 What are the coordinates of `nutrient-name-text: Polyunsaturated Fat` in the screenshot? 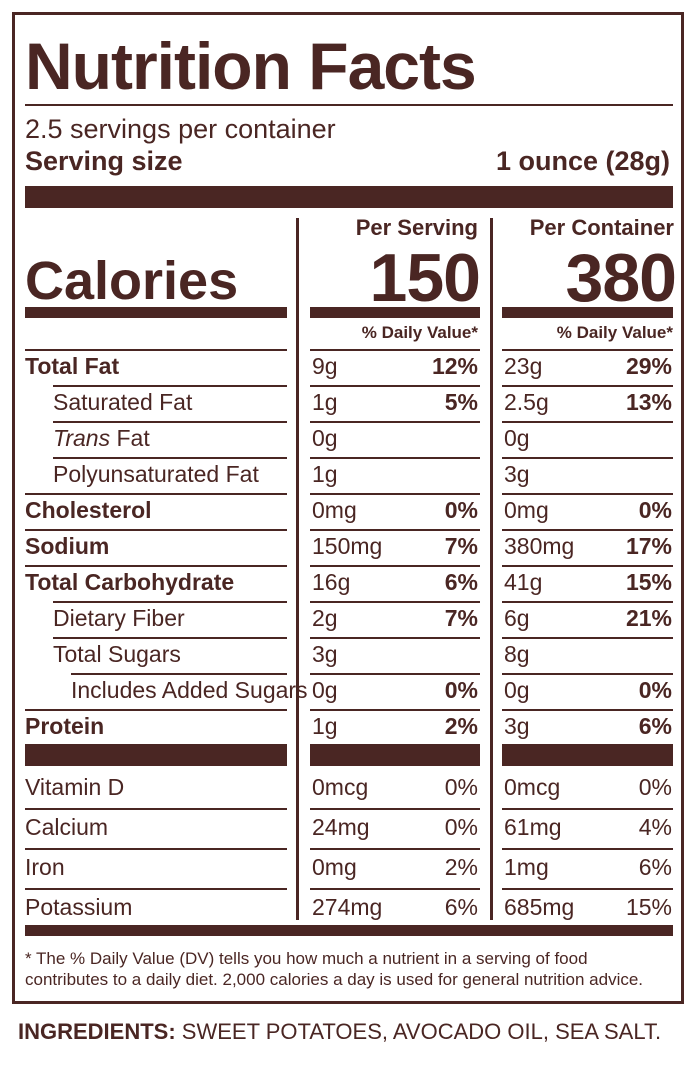 It's located at (156, 474).